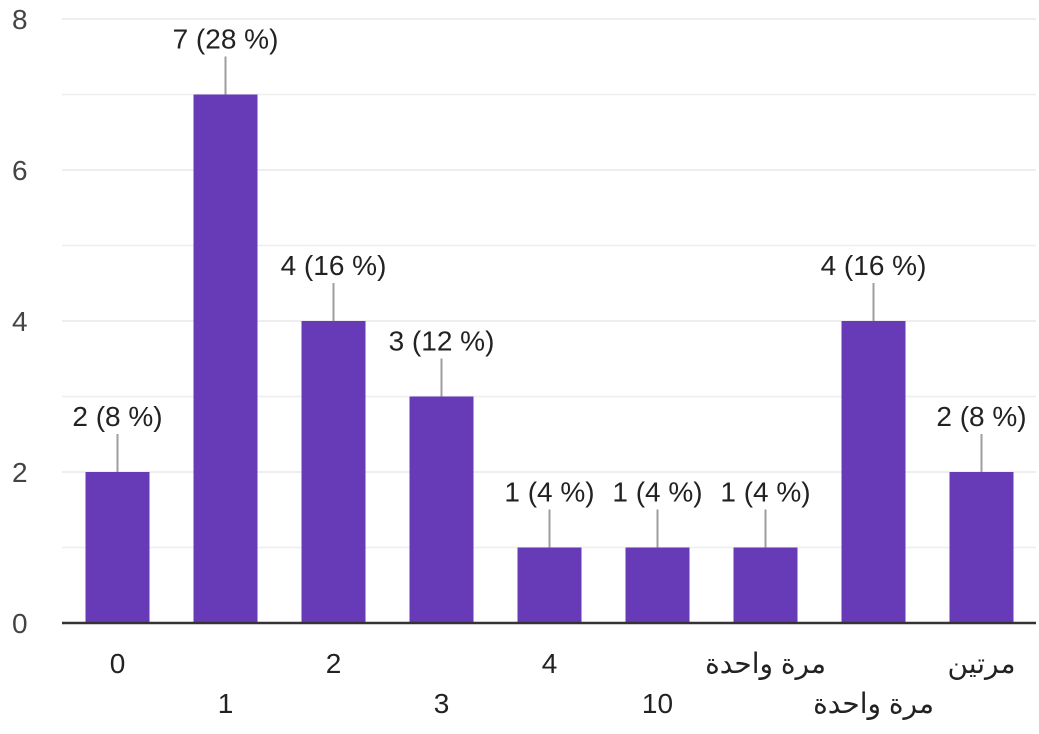 This screenshot has width=1039, height=734. What do you see at coordinates (334, 663) in the screenshot?
I see `x-tick-label: 2` at bounding box center [334, 663].